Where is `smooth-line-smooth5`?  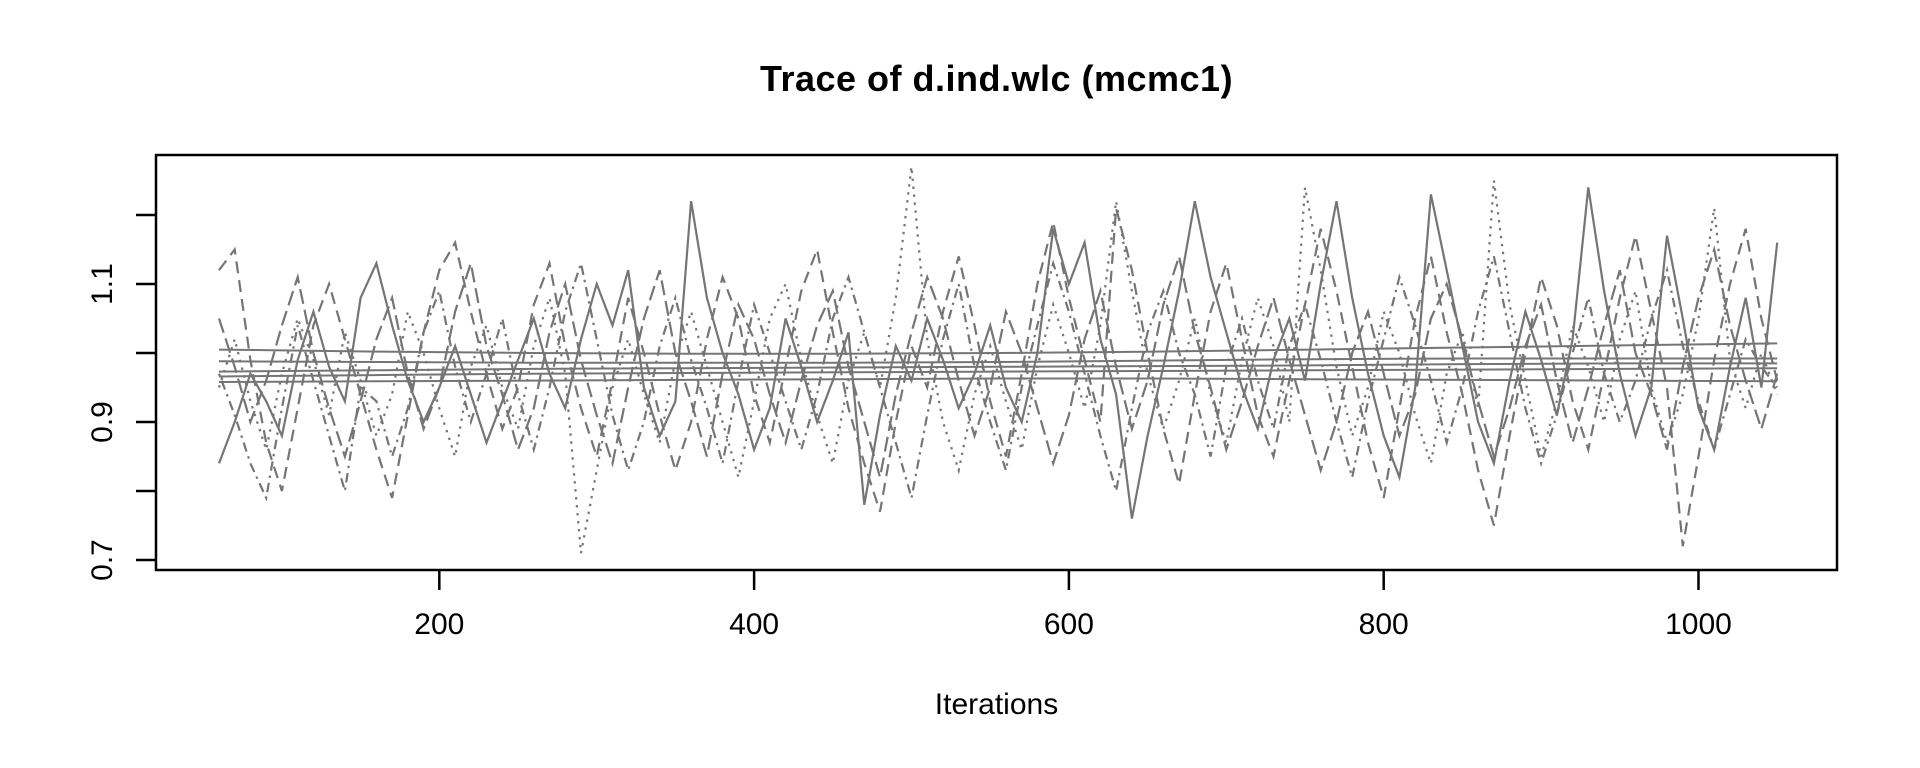
smooth-line-smooth5 is located at coordinates (998, 380).